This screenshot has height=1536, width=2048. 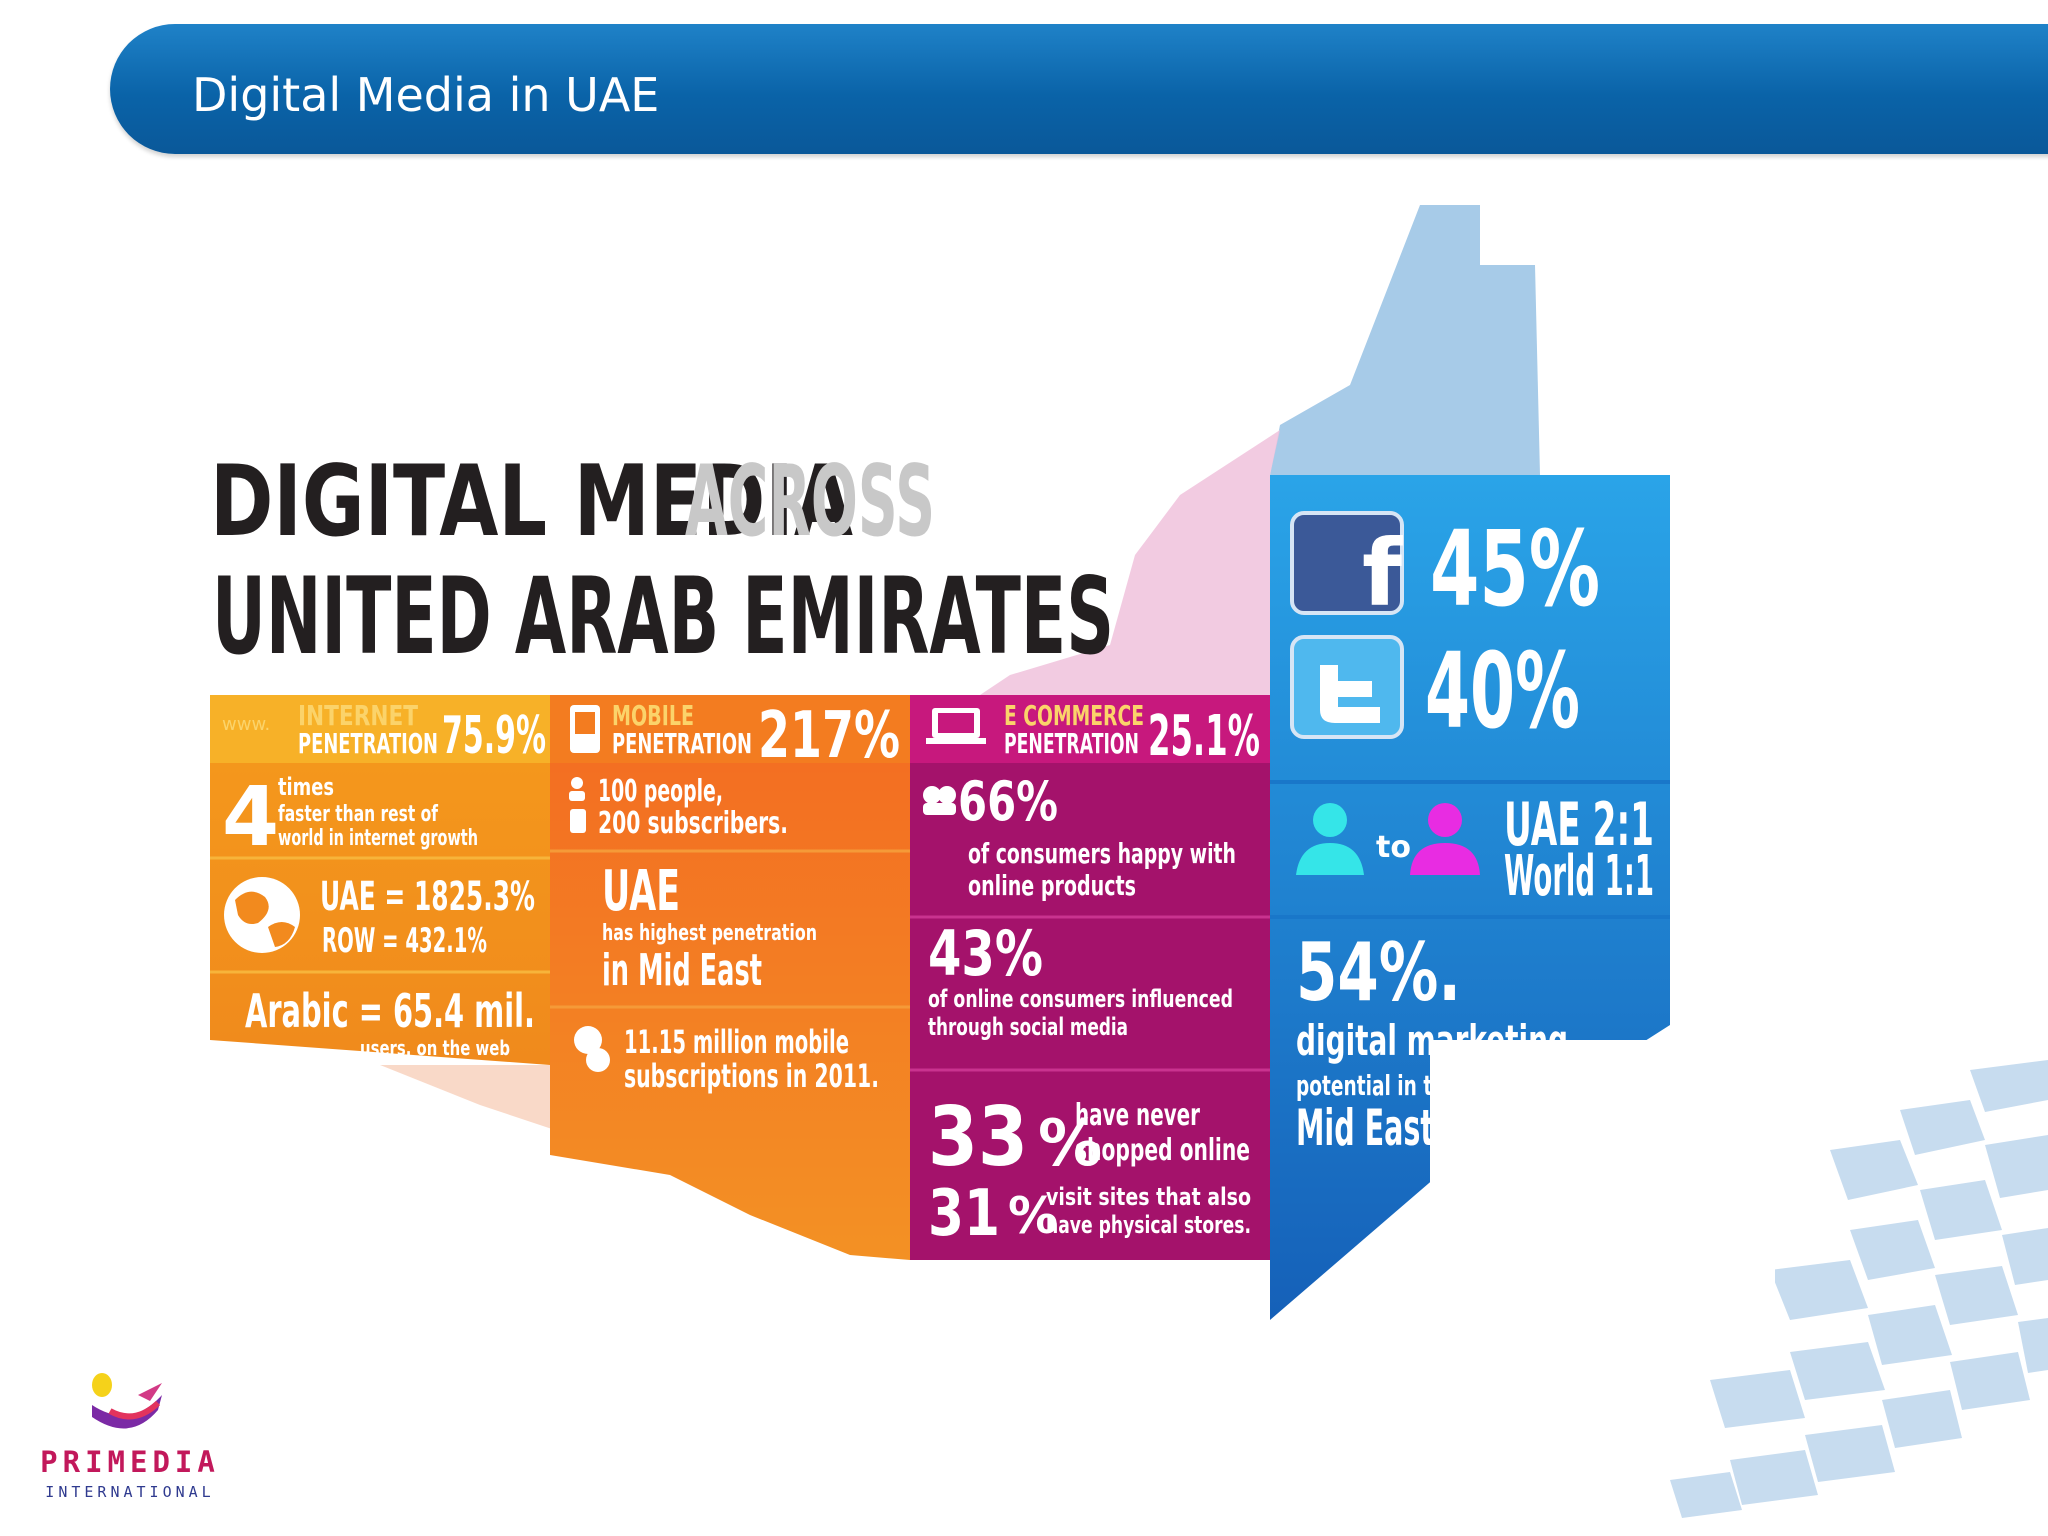 What do you see at coordinates (682, 743) in the screenshot?
I see `mobile-label2: PENETRATION` at bounding box center [682, 743].